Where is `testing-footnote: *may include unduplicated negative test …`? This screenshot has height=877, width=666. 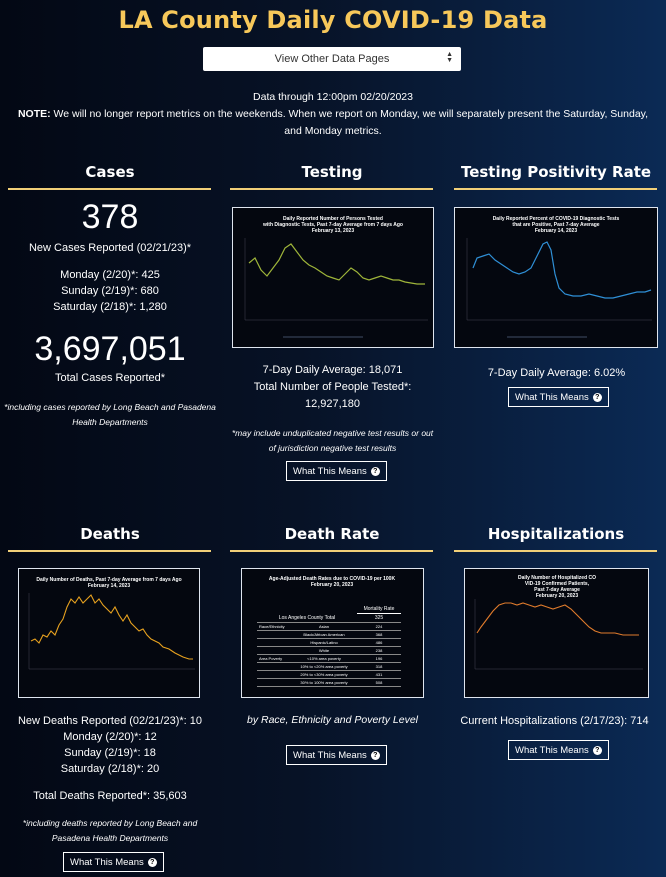 testing-footnote: *may include unduplicated negative test … is located at coordinates (332, 441).